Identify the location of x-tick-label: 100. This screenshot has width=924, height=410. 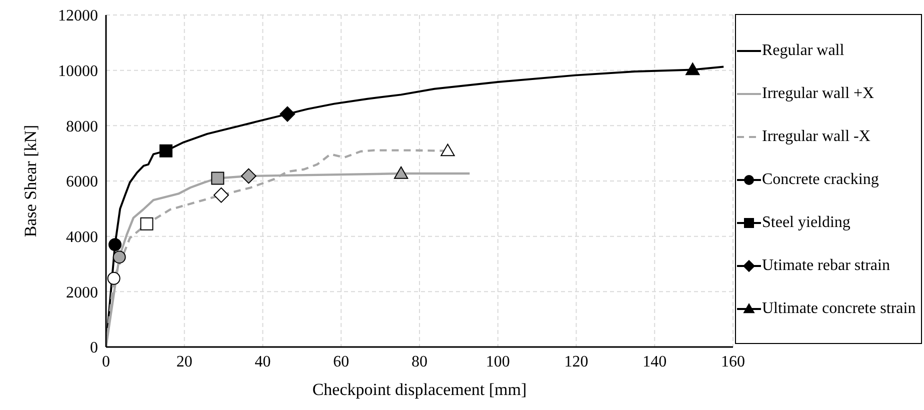
(498, 361).